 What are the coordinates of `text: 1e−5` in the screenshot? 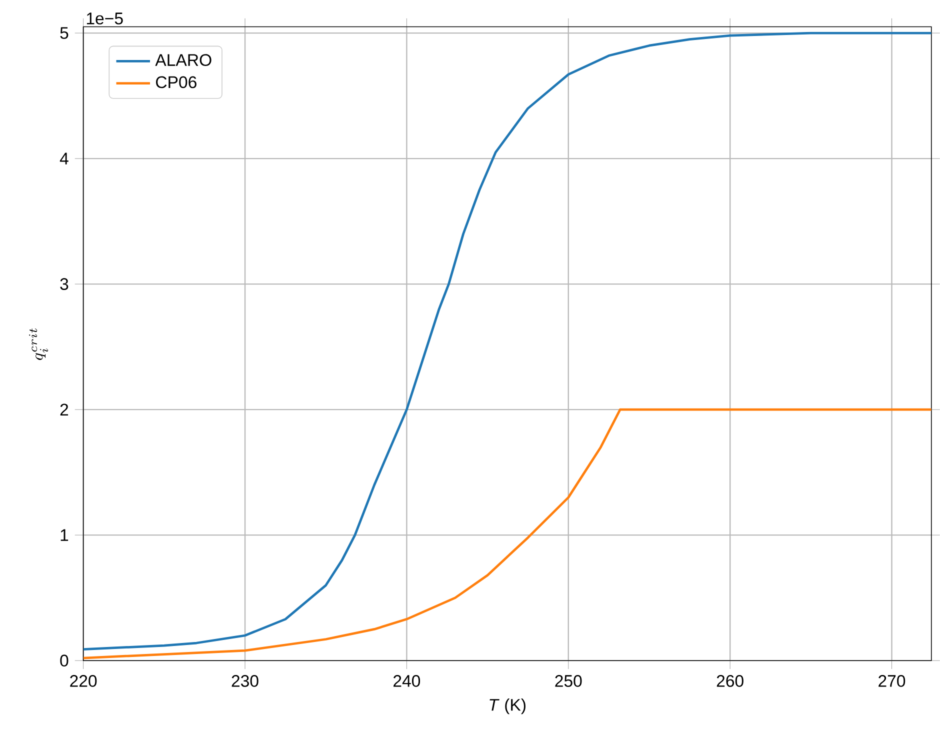 It's located at (104, 18).